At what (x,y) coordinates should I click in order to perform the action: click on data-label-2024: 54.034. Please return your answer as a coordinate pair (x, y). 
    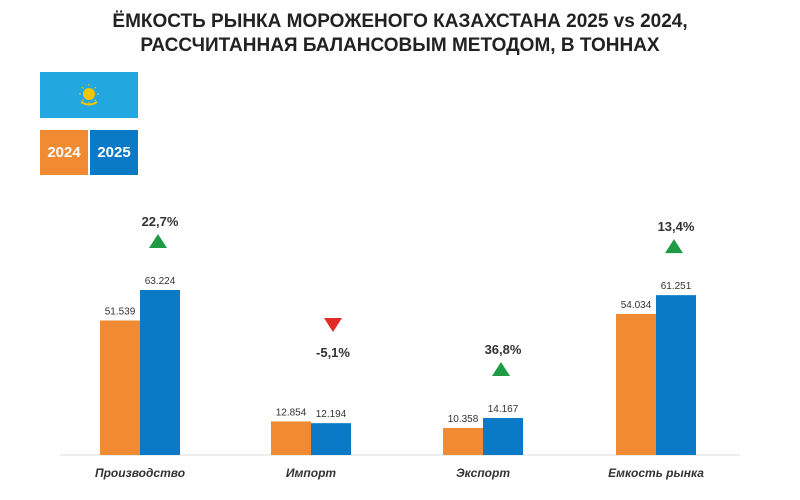
    Looking at the image, I should click on (636, 305).